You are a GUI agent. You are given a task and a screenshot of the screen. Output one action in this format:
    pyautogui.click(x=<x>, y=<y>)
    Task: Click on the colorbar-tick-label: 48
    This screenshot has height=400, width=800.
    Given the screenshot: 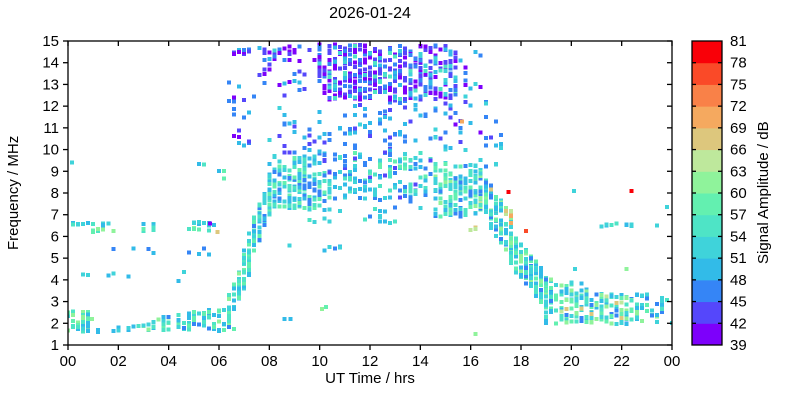 What is the action you would take?
    pyautogui.click(x=738, y=280)
    